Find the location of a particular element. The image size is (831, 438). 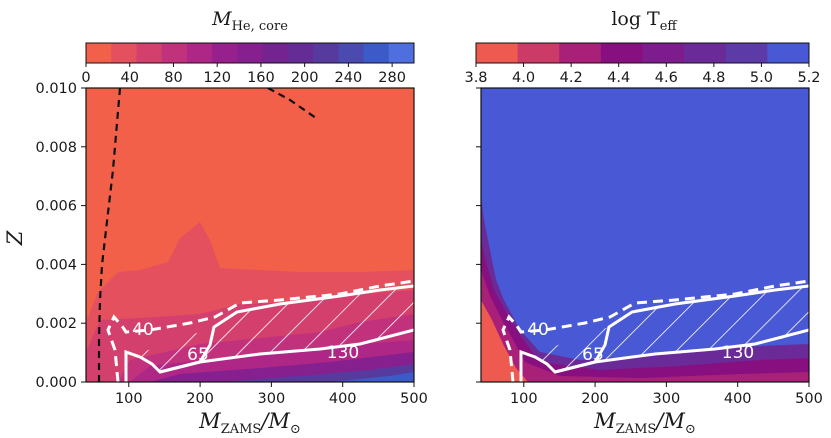

right-x-tick-label: 300 is located at coordinates (667, 399).